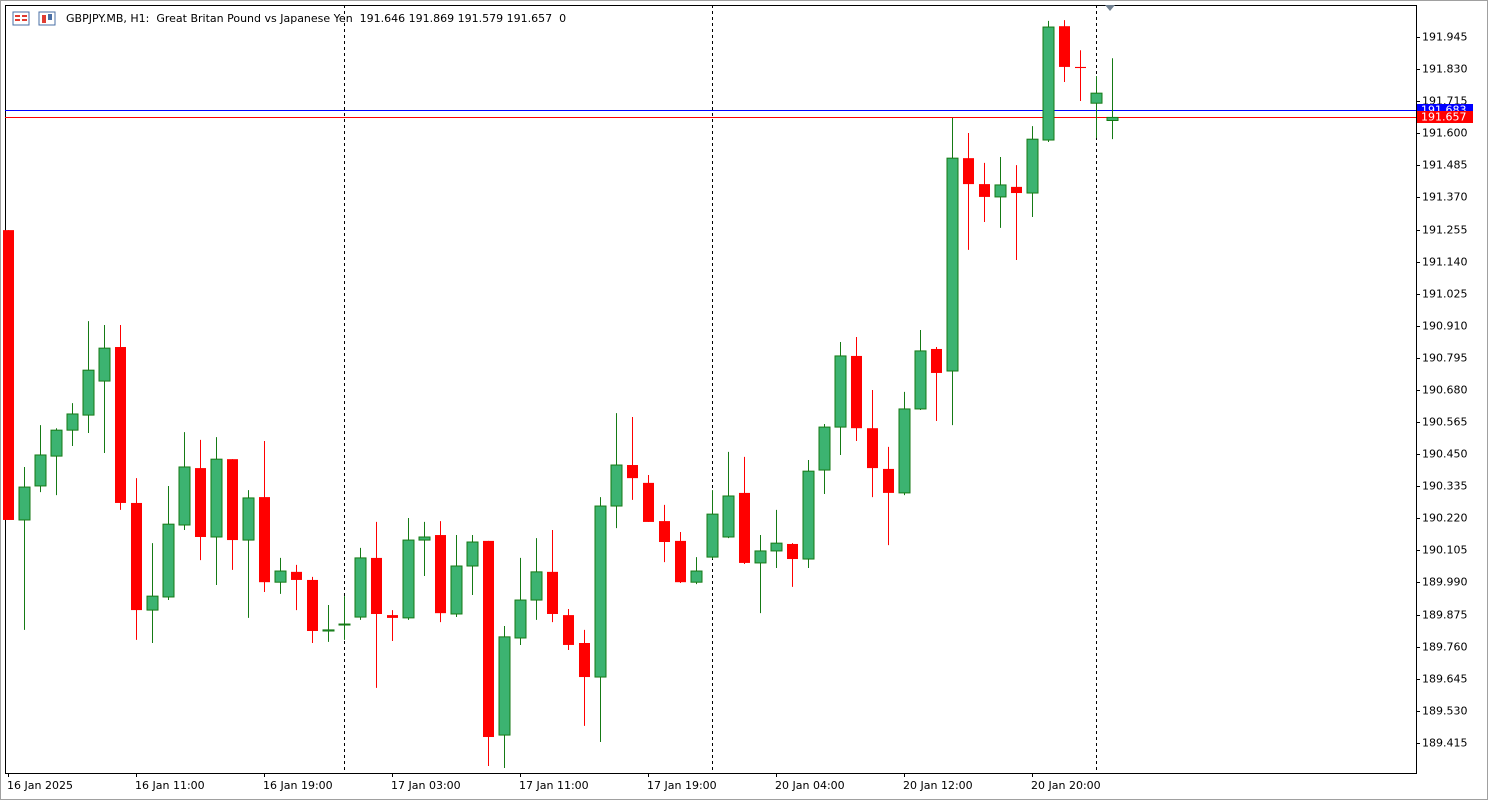 Image resolution: width=1488 pixels, height=800 pixels. Describe the element at coordinates (1445, 550) in the screenshot. I see `y-tick-label: 190.105` at that location.